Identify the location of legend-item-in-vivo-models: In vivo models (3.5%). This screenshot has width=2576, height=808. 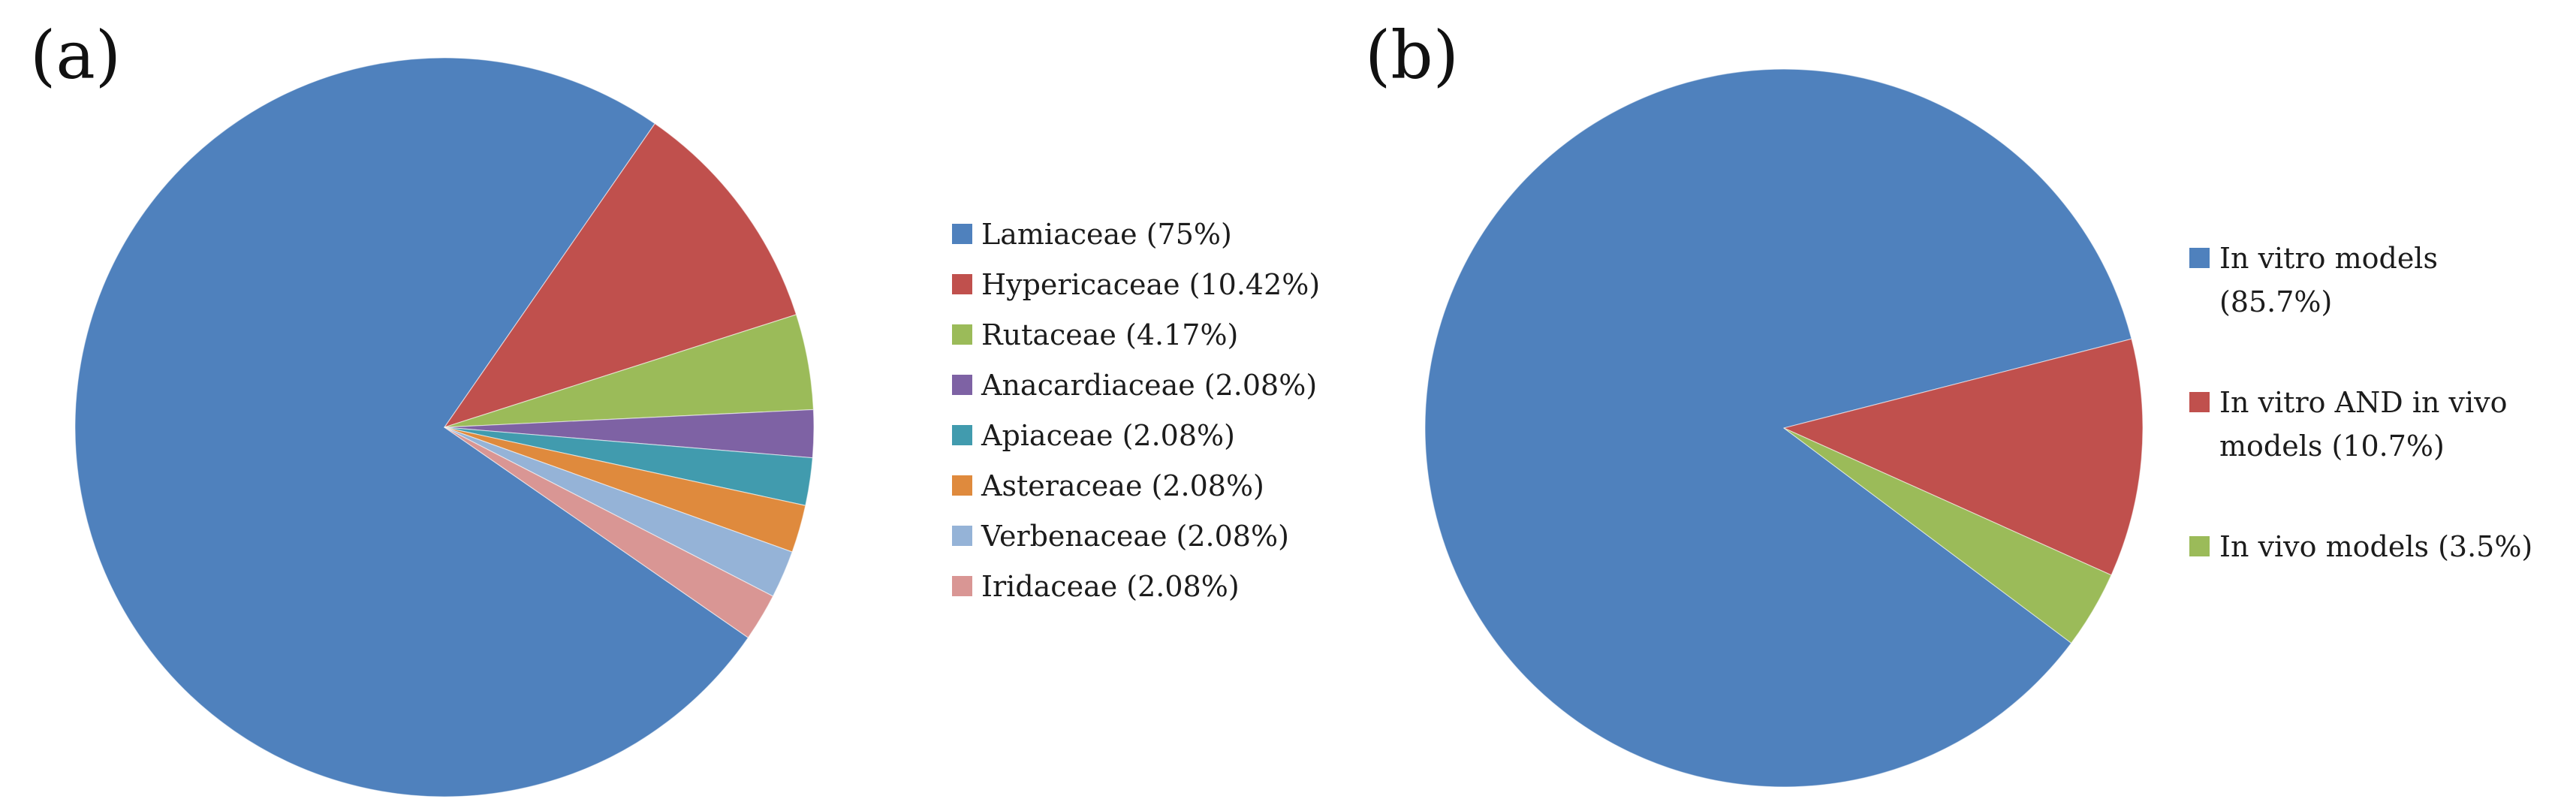
(2360, 546).